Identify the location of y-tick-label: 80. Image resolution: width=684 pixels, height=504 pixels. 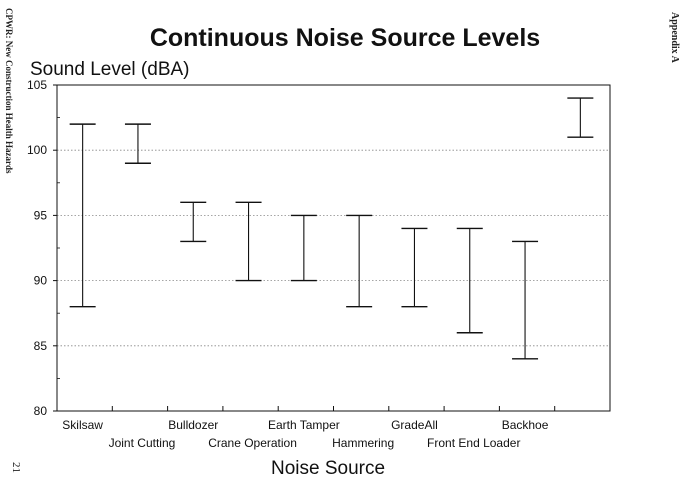
(41, 411).